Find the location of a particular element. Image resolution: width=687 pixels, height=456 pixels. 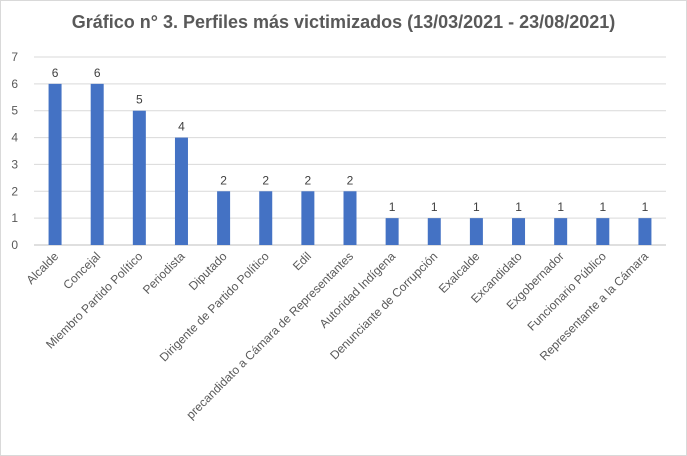

x-tick-label: Concejal is located at coordinates (81, 270).